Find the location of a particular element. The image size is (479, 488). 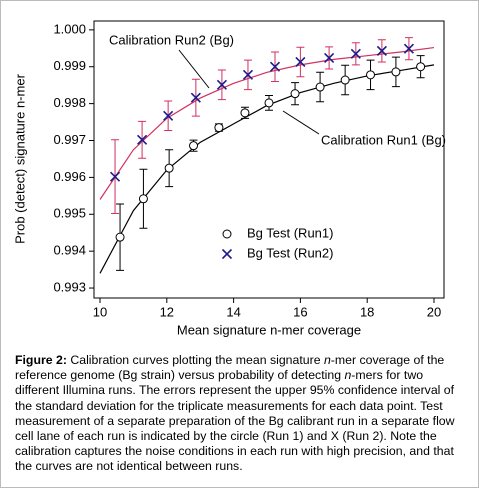

legend-label: Bg Test (Run1) is located at coordinates (290, 232).